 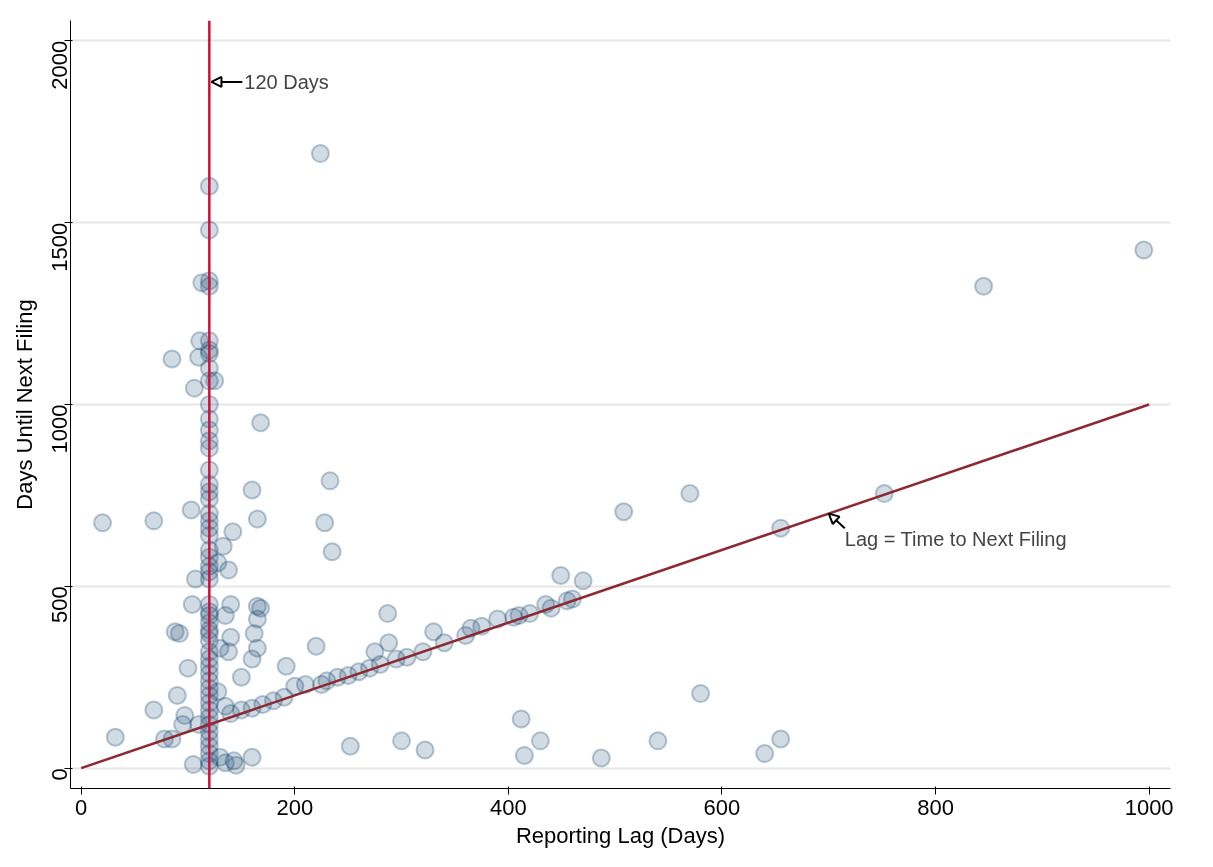 I want to click on x-axis-title: Reporting Lag (Days), so click(x=620, y=835).